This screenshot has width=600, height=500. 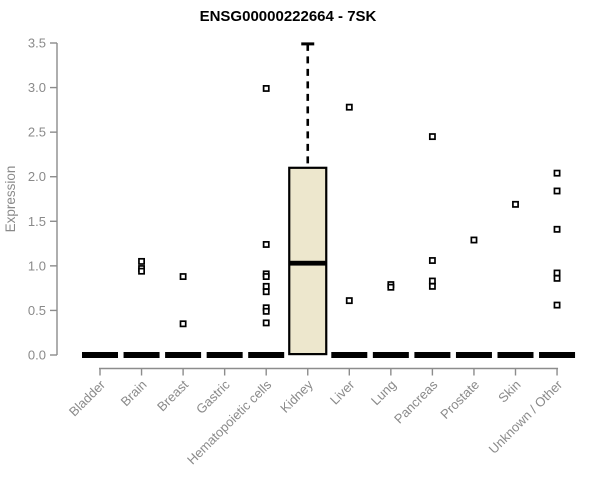 I want to click on chart-title: ENSG00000222664 - 7SK, so click(x=288, y=16).